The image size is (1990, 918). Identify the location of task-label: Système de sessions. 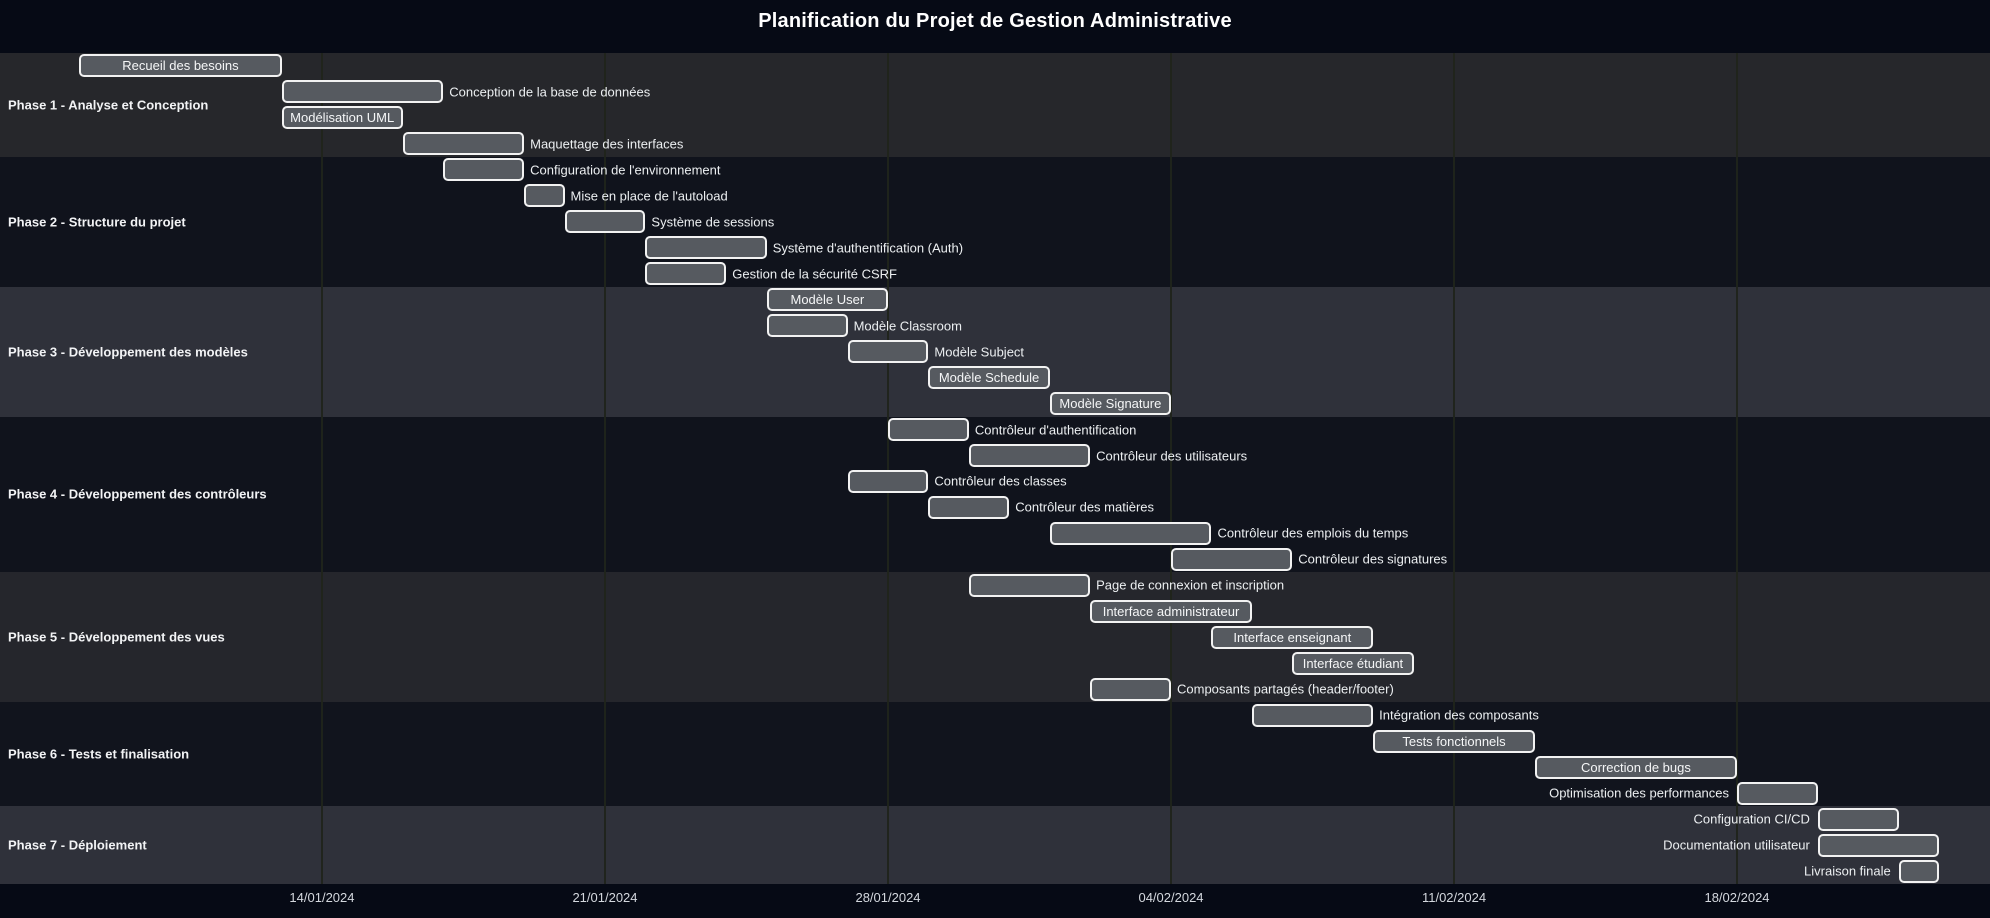
(713, 222).